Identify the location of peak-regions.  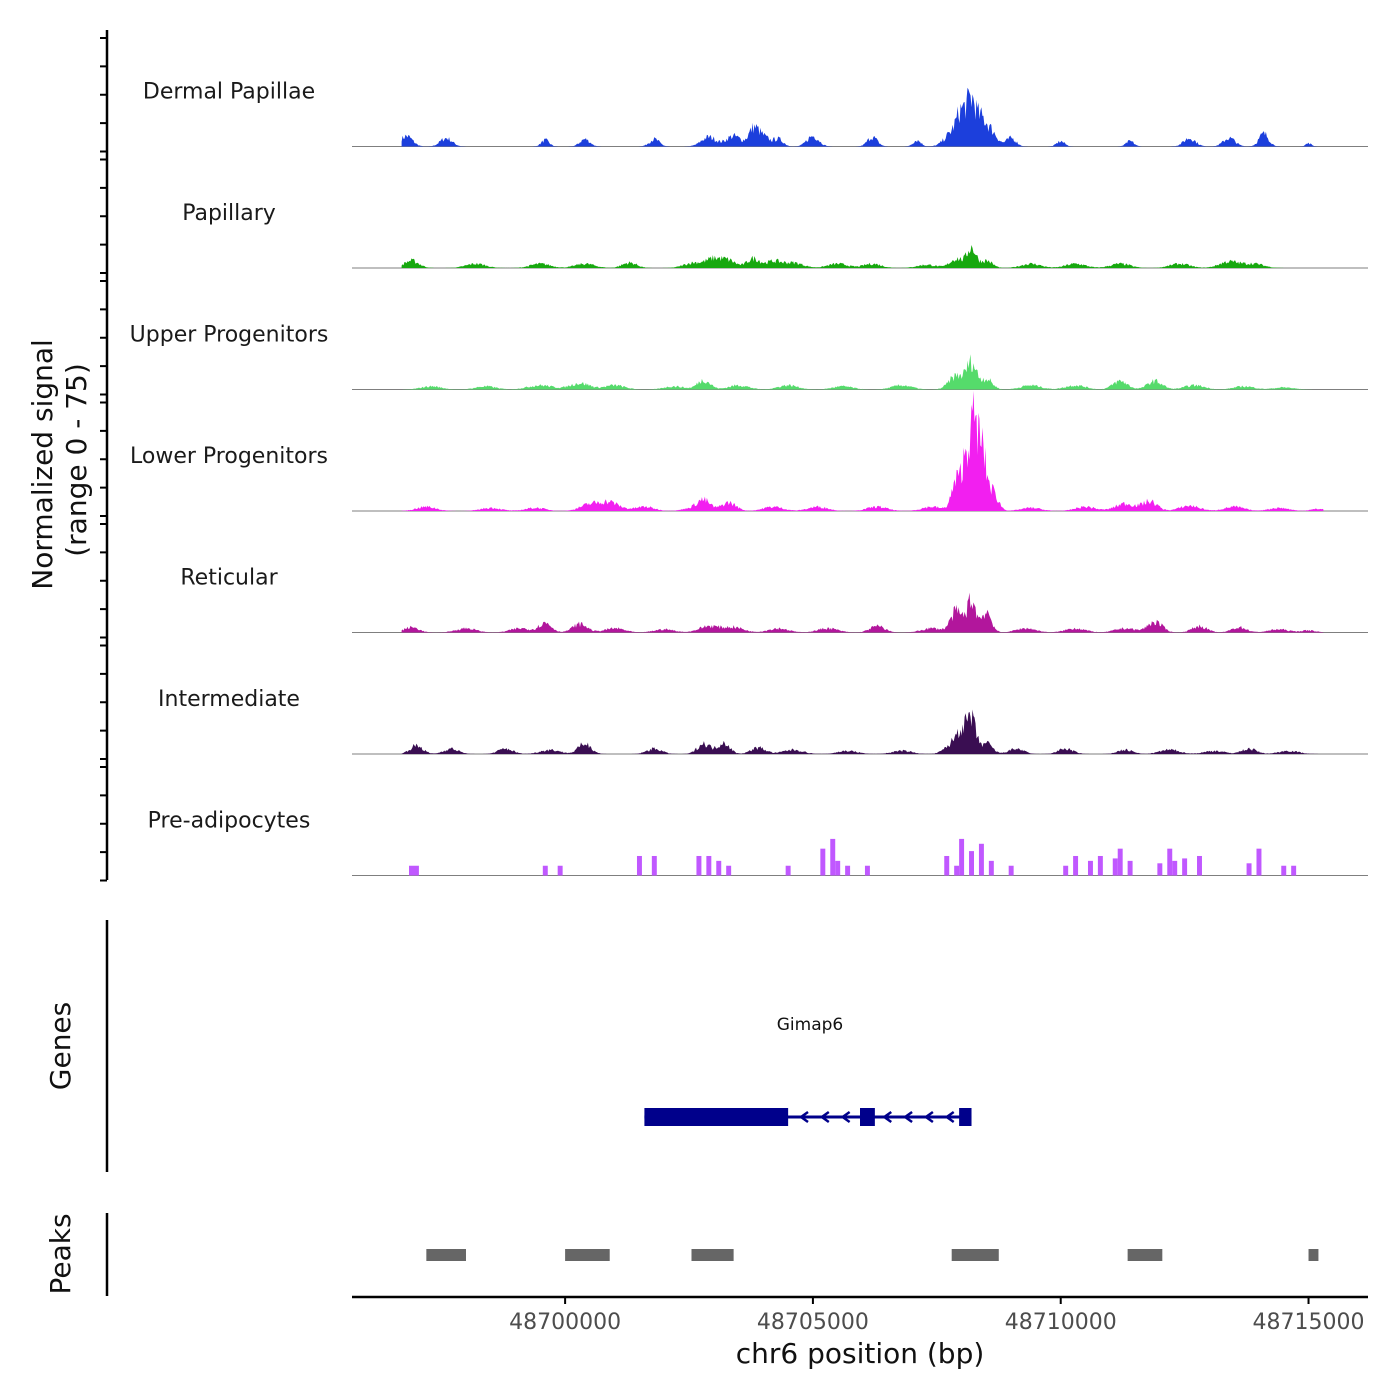
(872, 1255).